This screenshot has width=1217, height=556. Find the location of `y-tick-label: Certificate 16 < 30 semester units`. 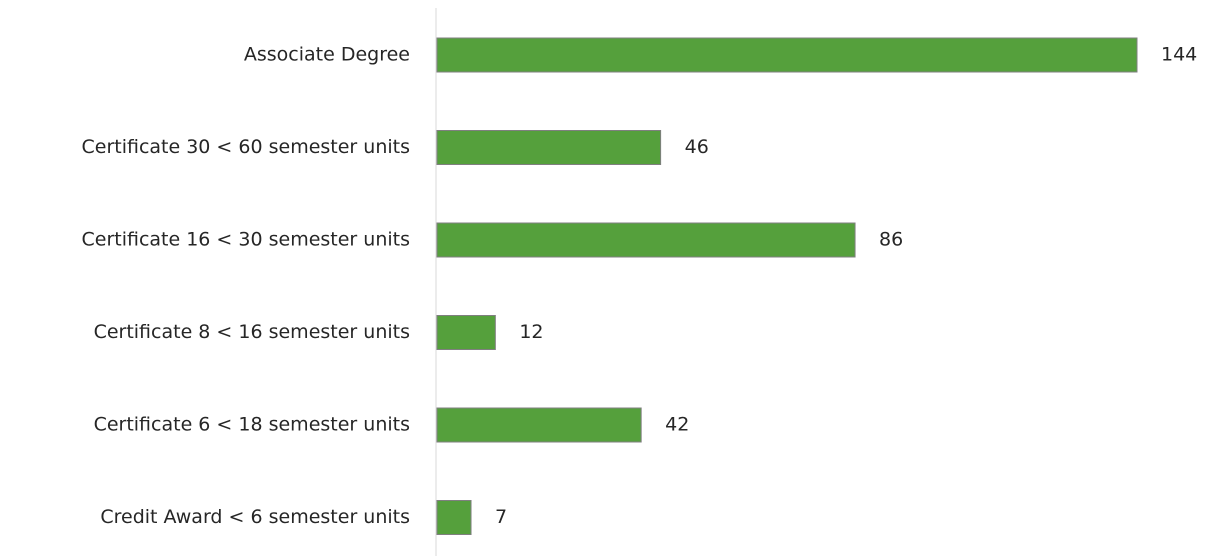

y-tick-label: Certificate 16 < 30 semester units is located at coordinates (245, 240).